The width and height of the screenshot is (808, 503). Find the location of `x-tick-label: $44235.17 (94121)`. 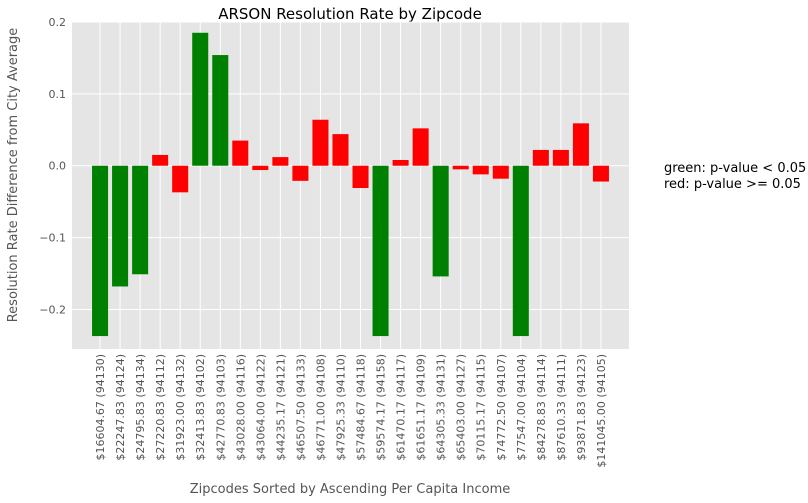

x-tick-label: $44235.17 (94121) is located at coordinates (280, 407).